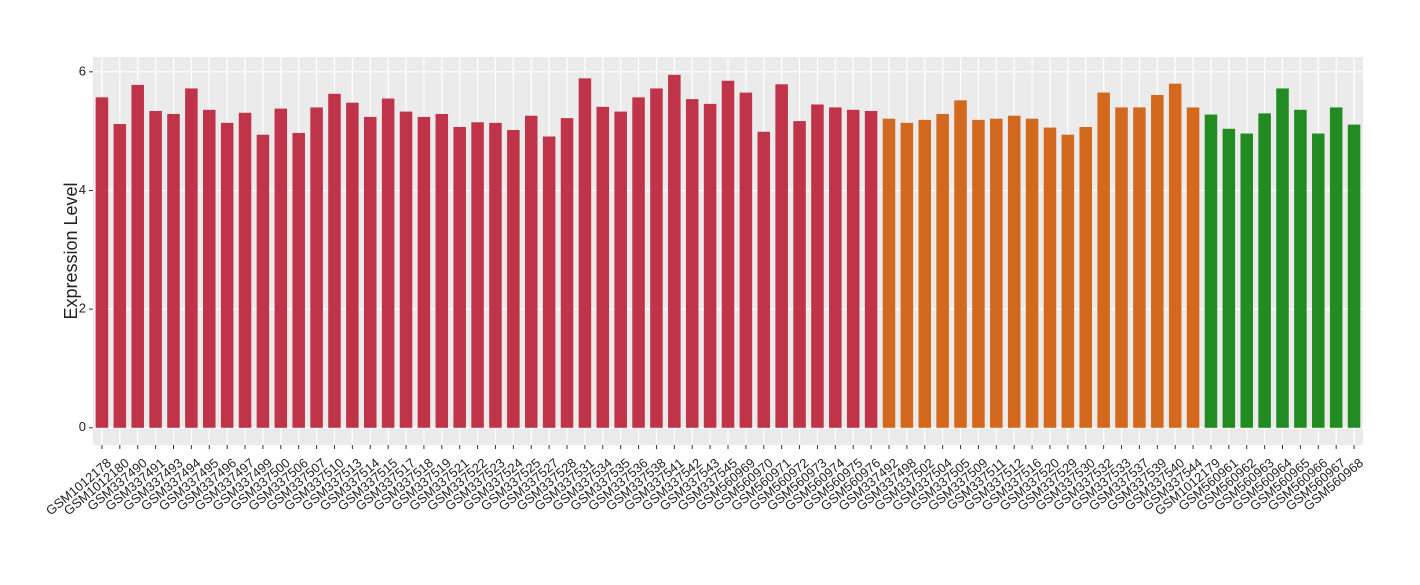 Image resolution: width=1420 pixels, height=585 pixels. I want to click on y-tick-label: 0, so click(82, 426).